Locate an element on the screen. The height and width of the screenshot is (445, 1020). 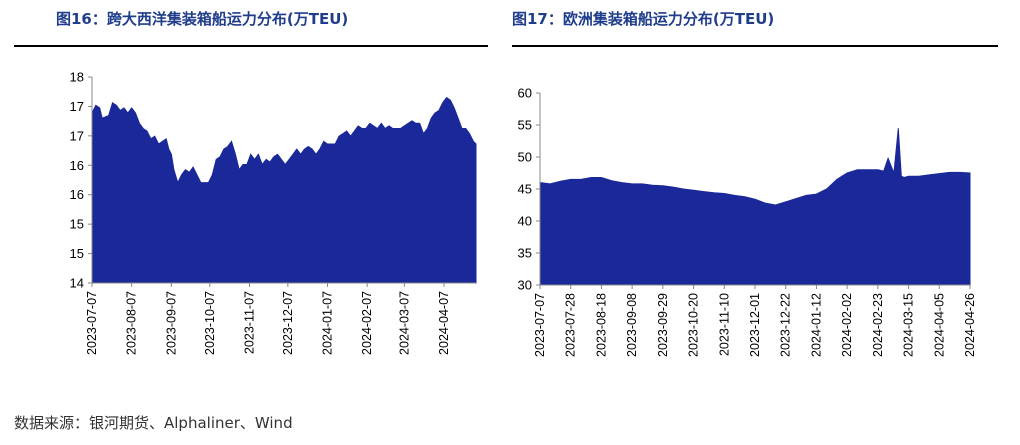
x-tick-label: 2023-12-22 is located at coordinates (786, 325).